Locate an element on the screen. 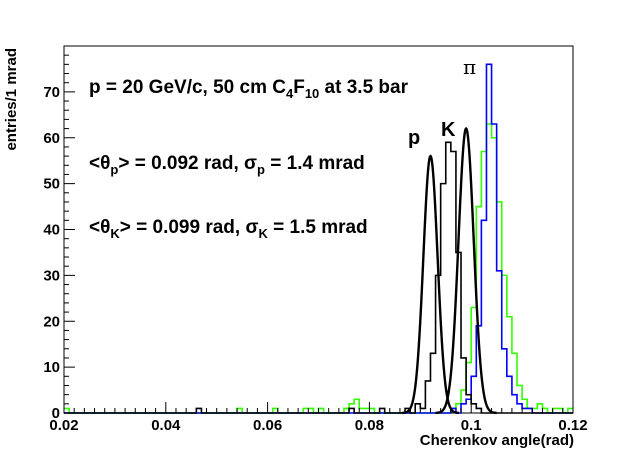  y-tick-label: 50 is located at coordinates (51, 184).